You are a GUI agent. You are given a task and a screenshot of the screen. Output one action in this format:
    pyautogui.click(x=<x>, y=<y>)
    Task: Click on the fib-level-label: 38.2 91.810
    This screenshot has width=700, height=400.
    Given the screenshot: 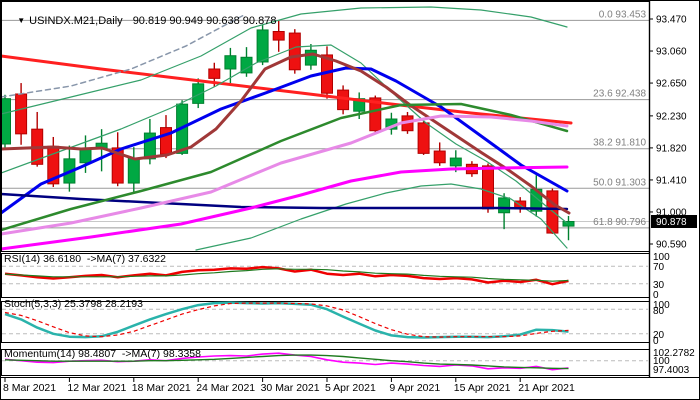 What is the action you would take?
    pyautogui.click(x=619, y=143)
    